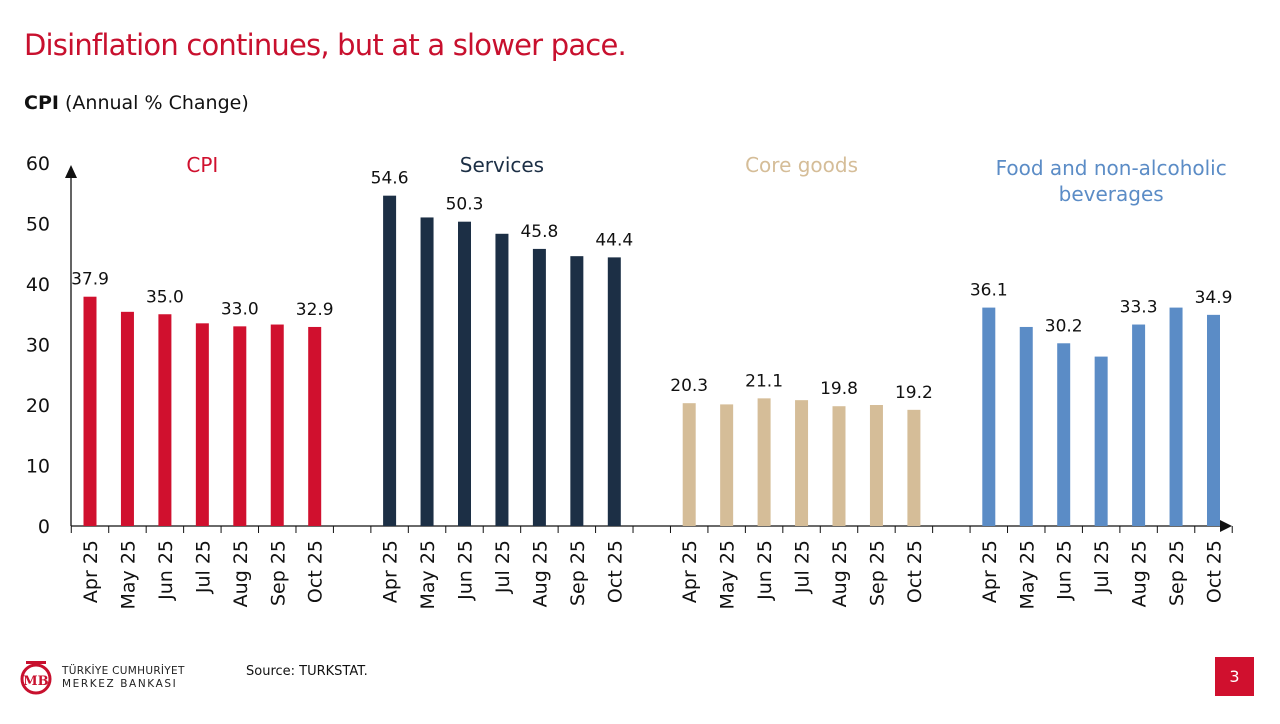 The image size is (1280, 724). Describe the element at coordinates (165, 297) in the screenshot. I see `data-label: 35.0` at that location.